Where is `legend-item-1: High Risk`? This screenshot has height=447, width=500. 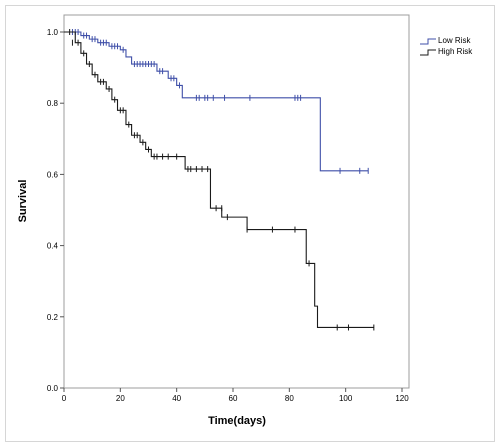 legend-item-1: High Risk is located at coordinates (446, 51).